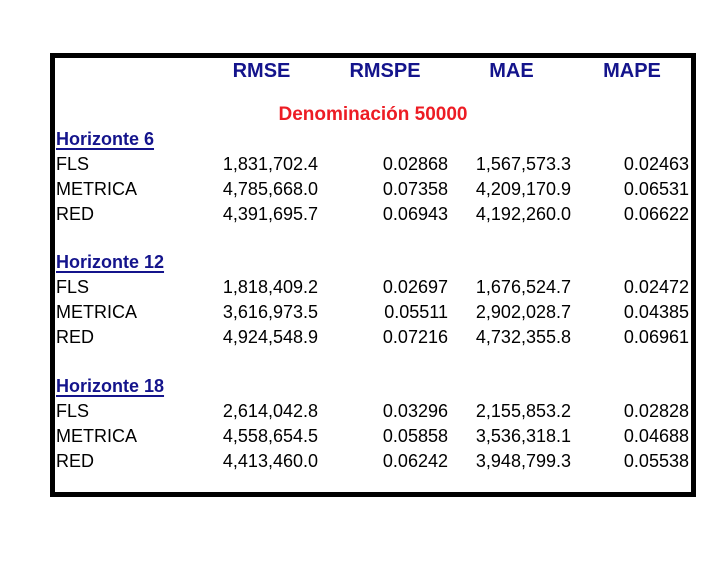  Describe the element at coordinates (415, 287) in the screenshot. I see `cell-rmspe: 0.02697` at that location.